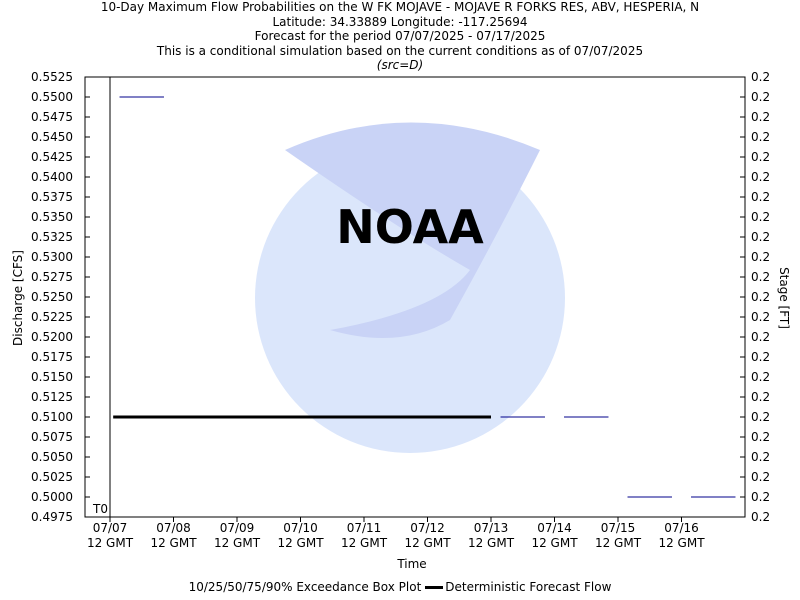 This screenshot has height=600, width=800. I want to click on y-tick-label: 0.5375, so click(52, 197).